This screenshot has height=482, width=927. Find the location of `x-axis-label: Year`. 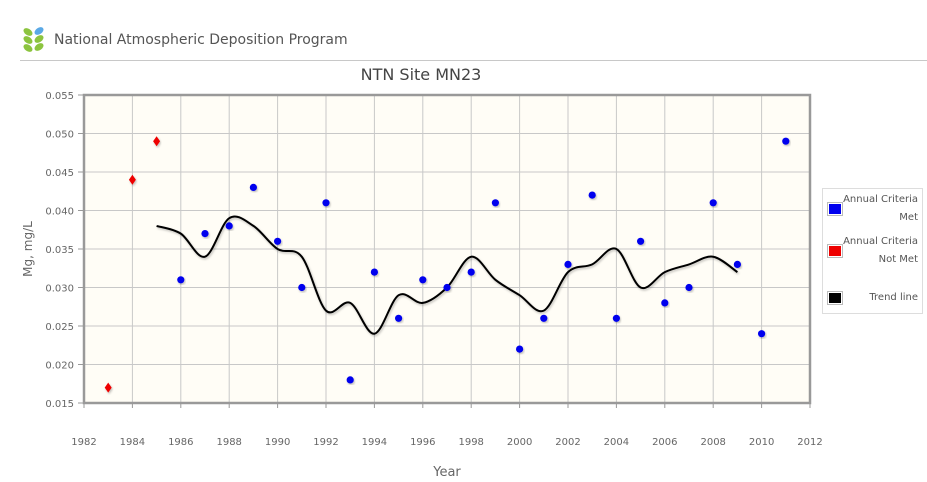

x-axis-label: Year is located at coordinates (446, 472).